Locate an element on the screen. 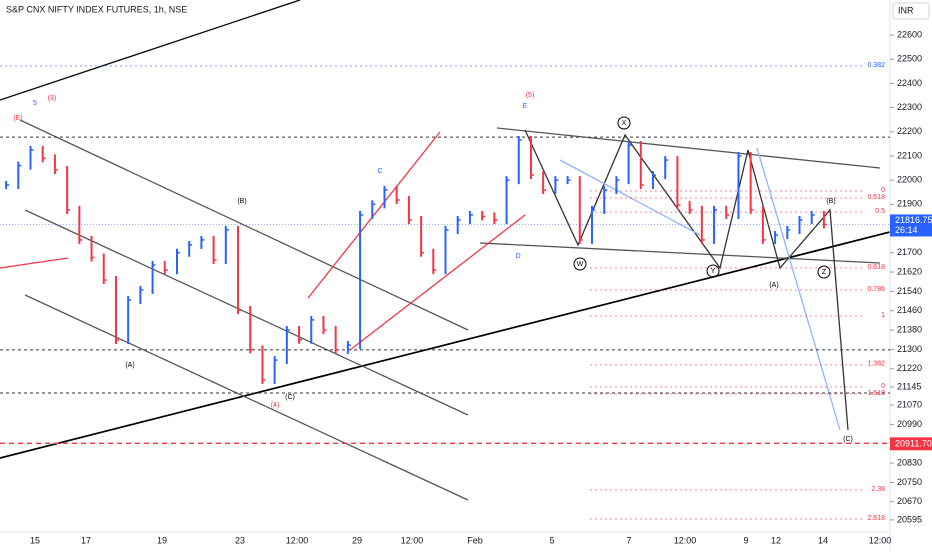 The width and height of the screenshot is (932, 555). x-tick-label: 29 is located at coordinates (357, 540).